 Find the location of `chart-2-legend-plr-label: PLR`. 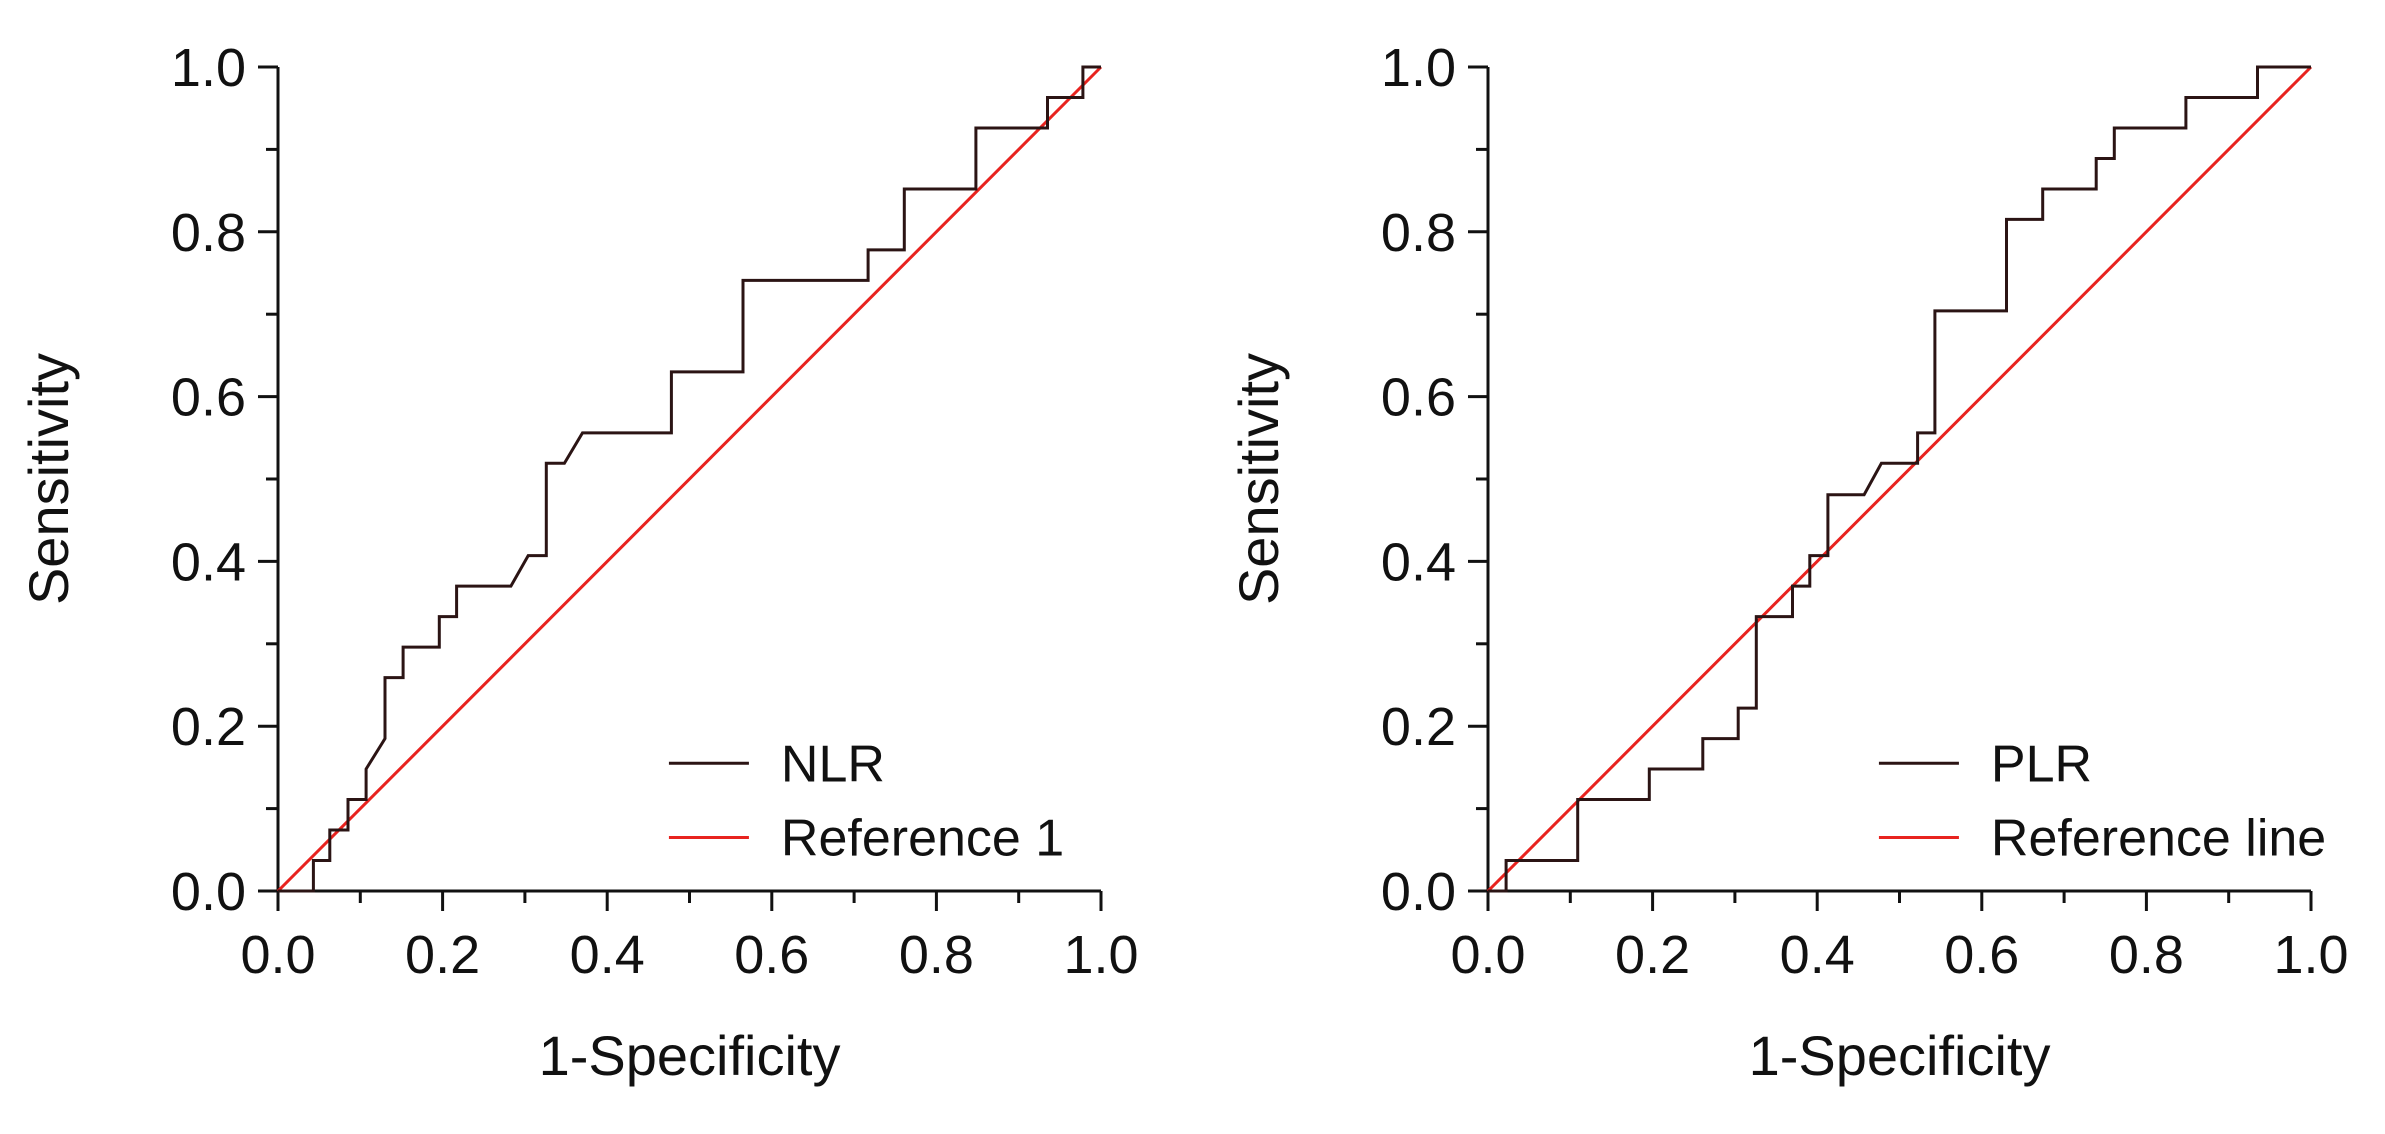

chart-2-legend-plr-label: PLR is located at coordinates (2041, 764).